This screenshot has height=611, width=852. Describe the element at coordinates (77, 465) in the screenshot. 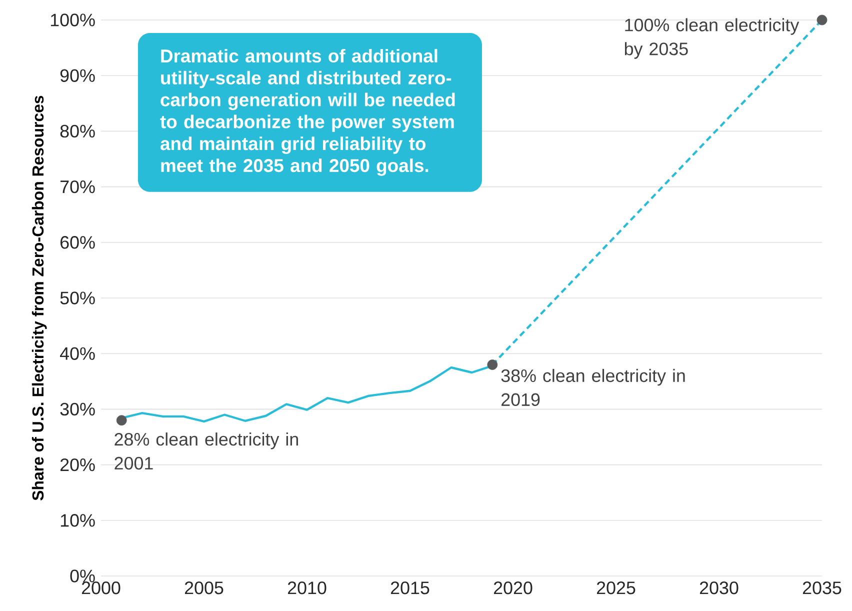

I see `y-tick-label: 20%` at that location.